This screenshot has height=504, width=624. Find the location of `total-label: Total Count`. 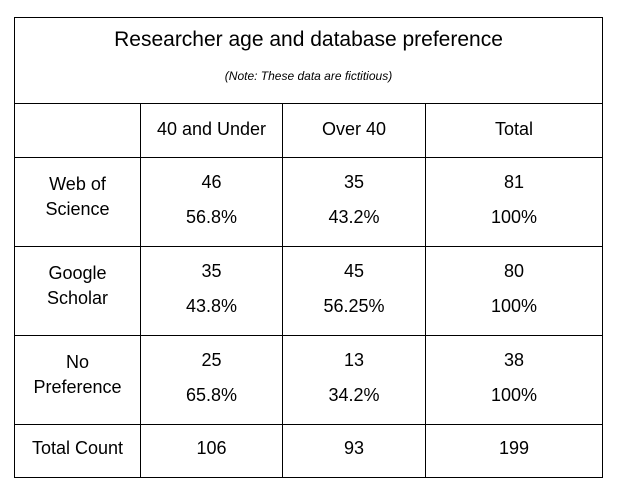

total-label: Total Count is located at coordinates (77, 448).